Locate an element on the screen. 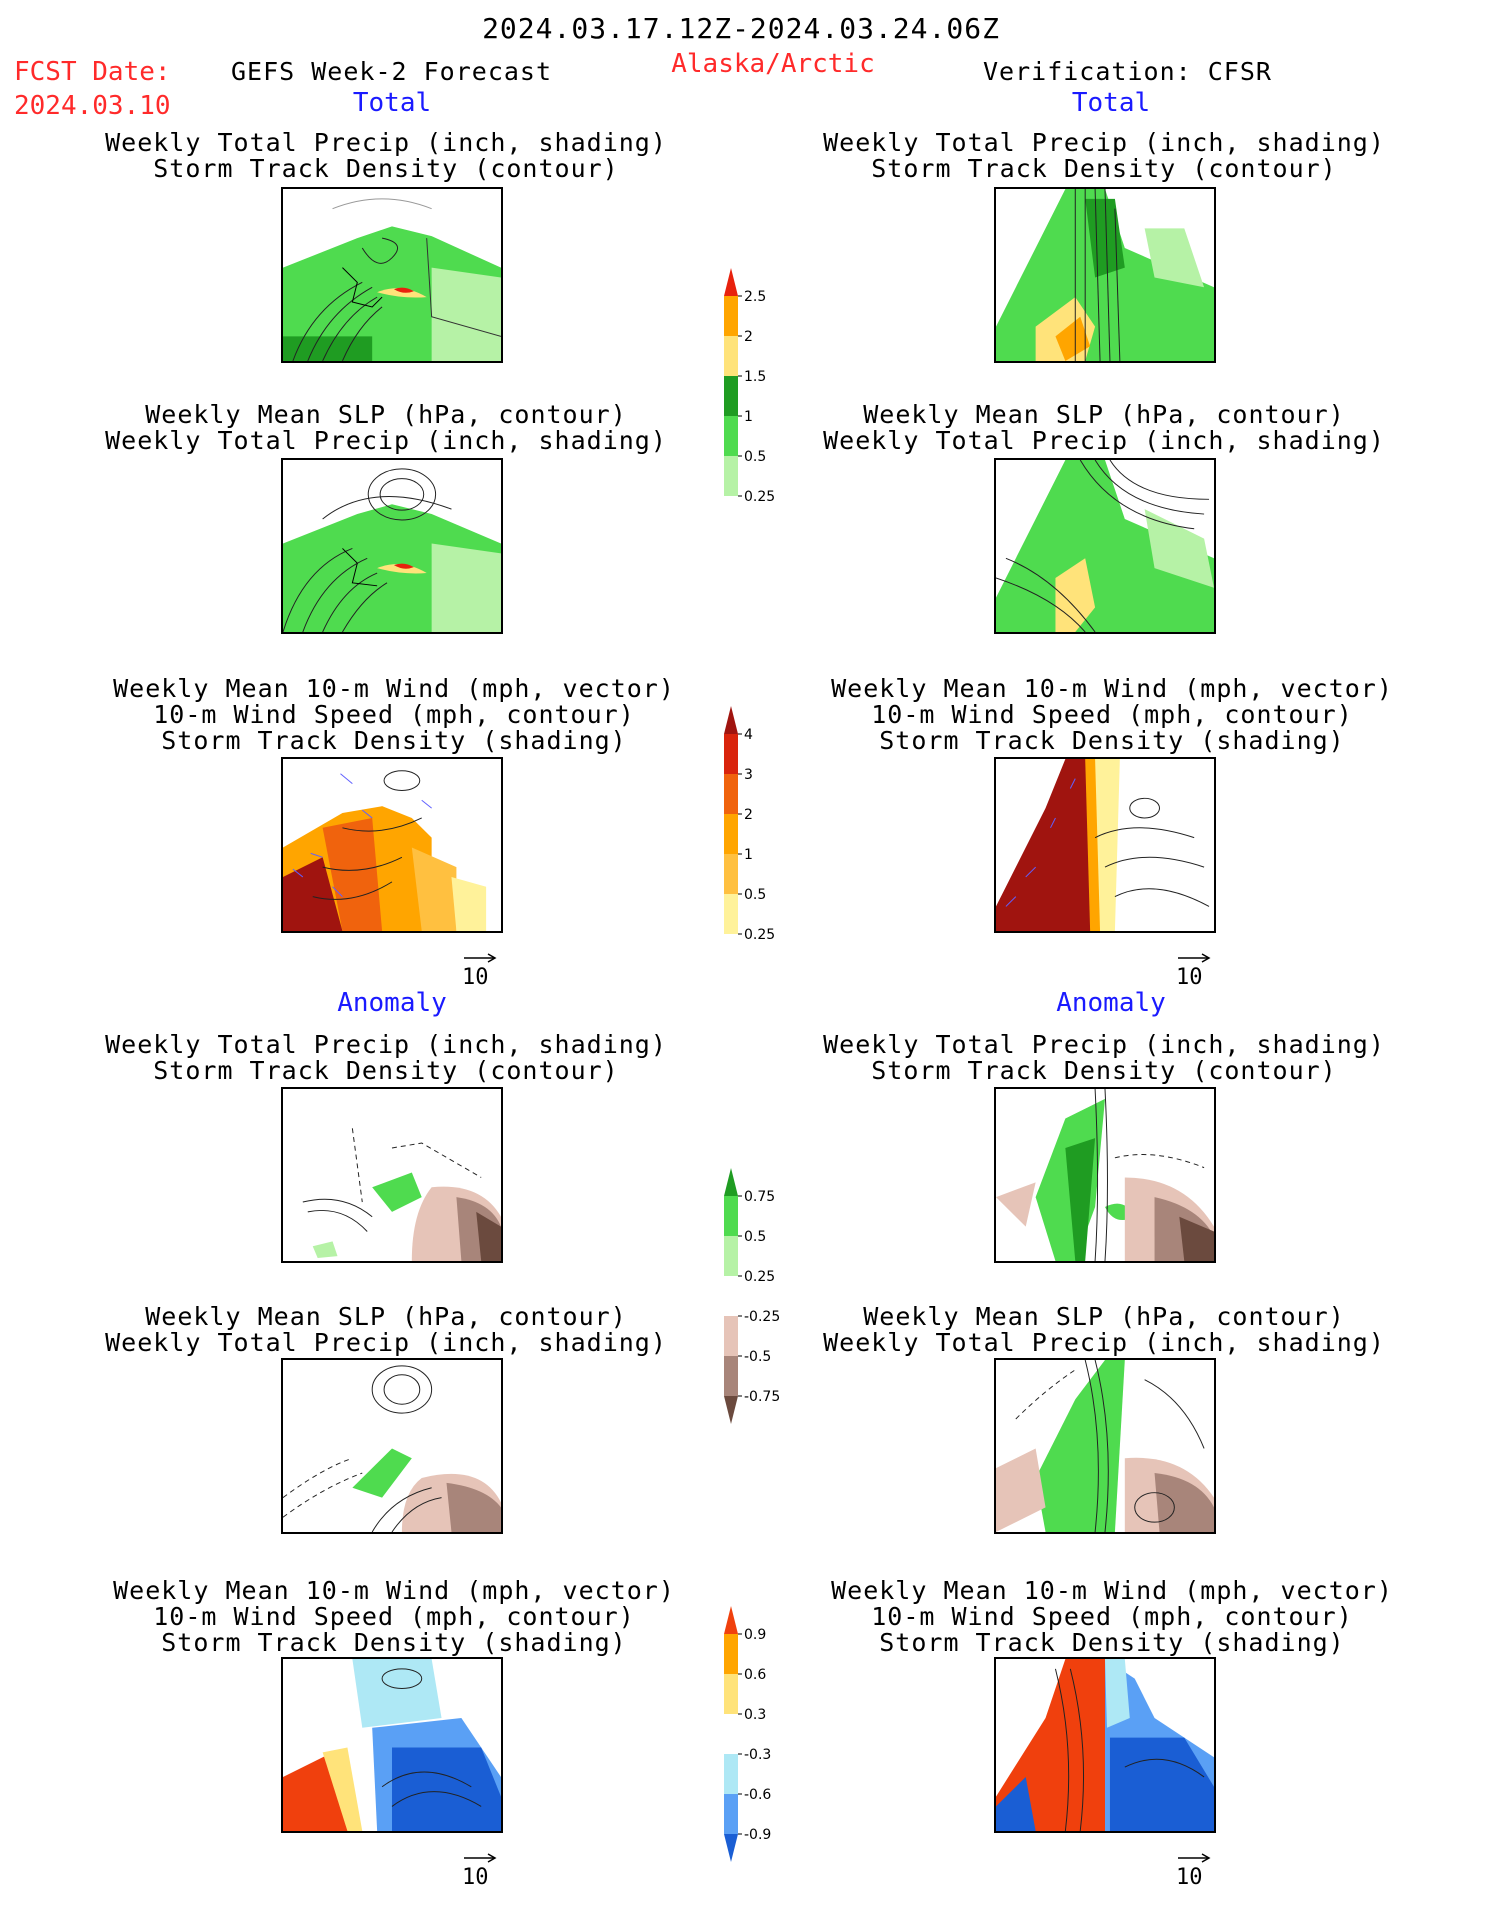 This screenshot has height=1925, width=1487. map-verif-anom-slp is located at coordinates (1105, 1446).